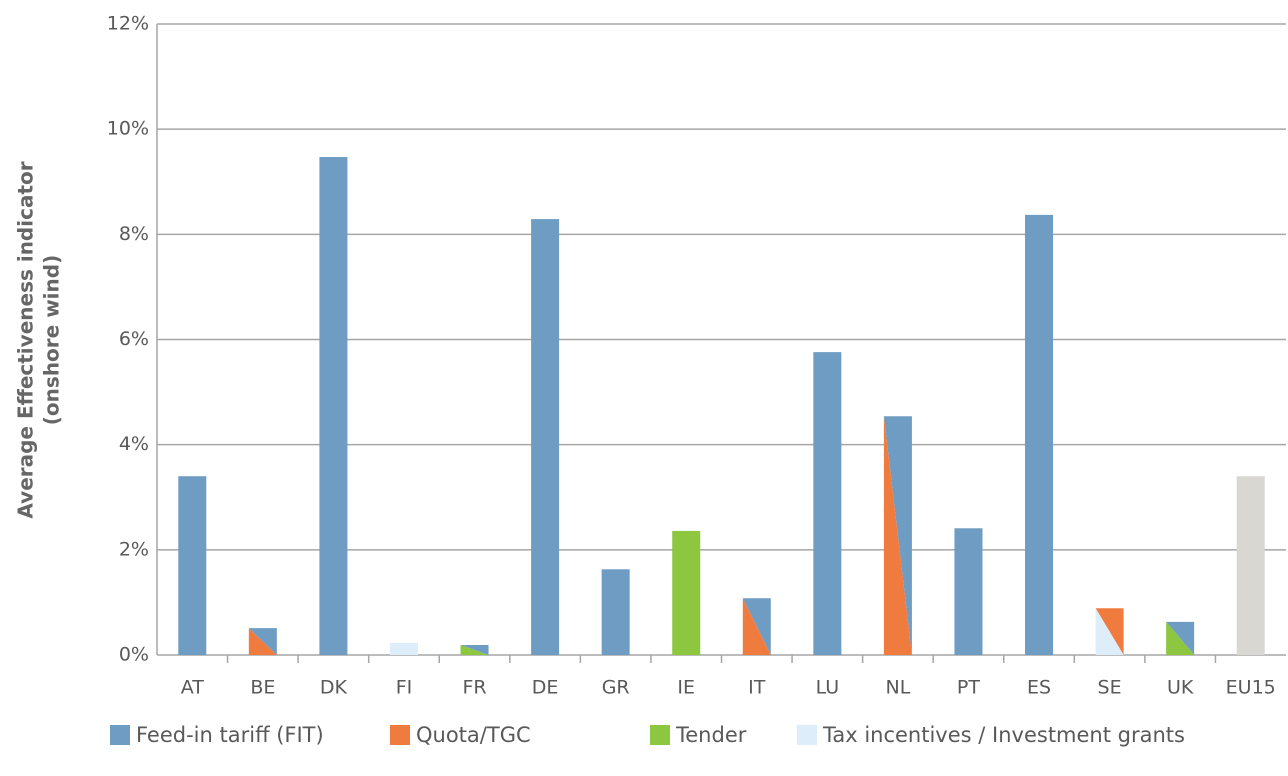  What do you see at coordinates (128, 129) in the screenshot?
I see `y-tick-label: 10%` at bounding box center [128, 129].